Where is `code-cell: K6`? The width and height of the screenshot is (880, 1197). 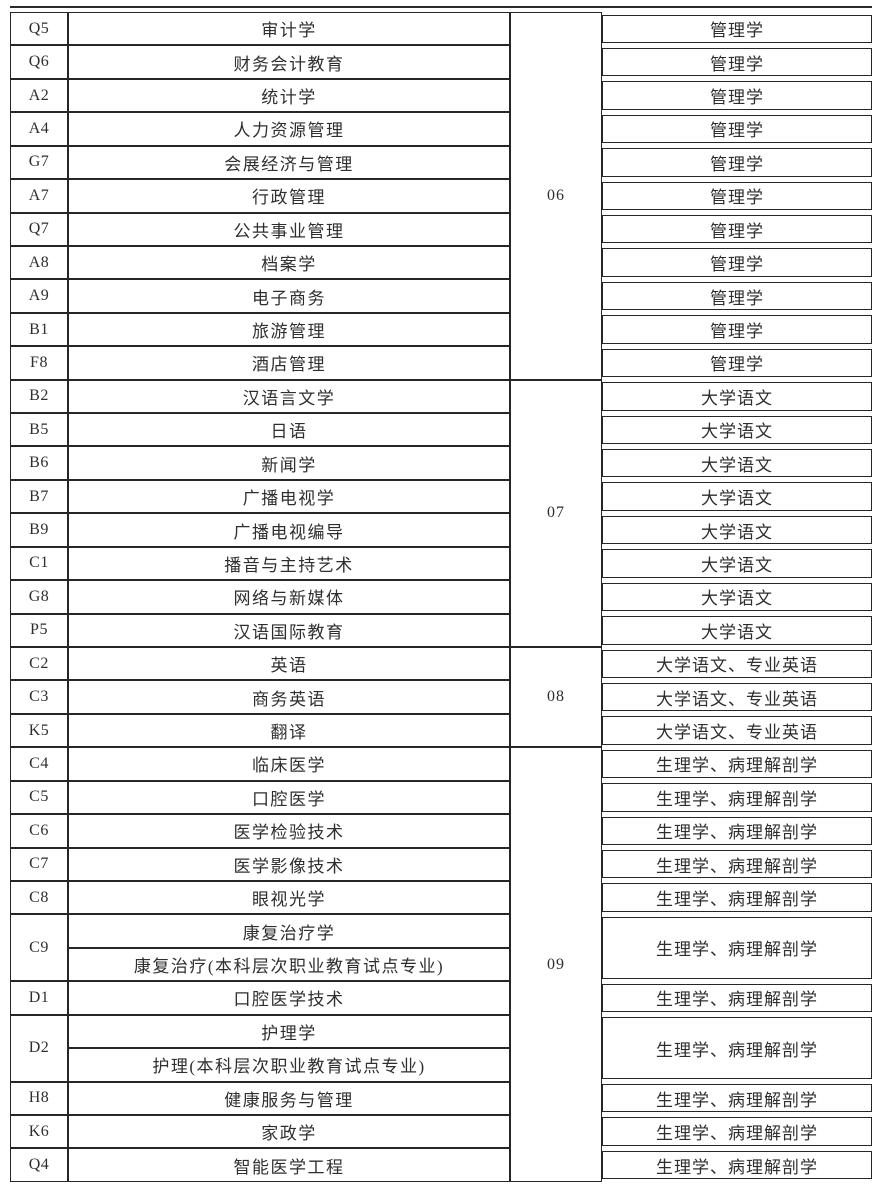
code-cell: K6 is located at coordinates (39, 1131).